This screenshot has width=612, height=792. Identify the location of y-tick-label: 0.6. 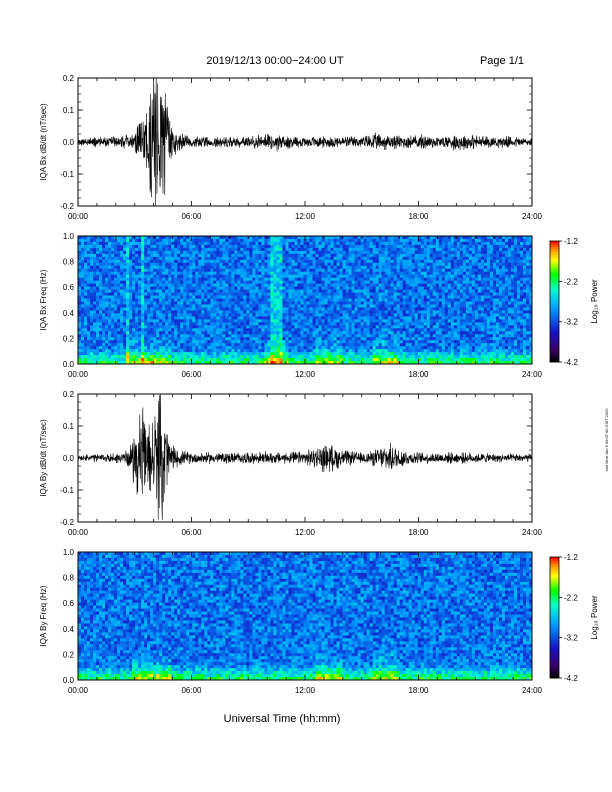
(69, 287).